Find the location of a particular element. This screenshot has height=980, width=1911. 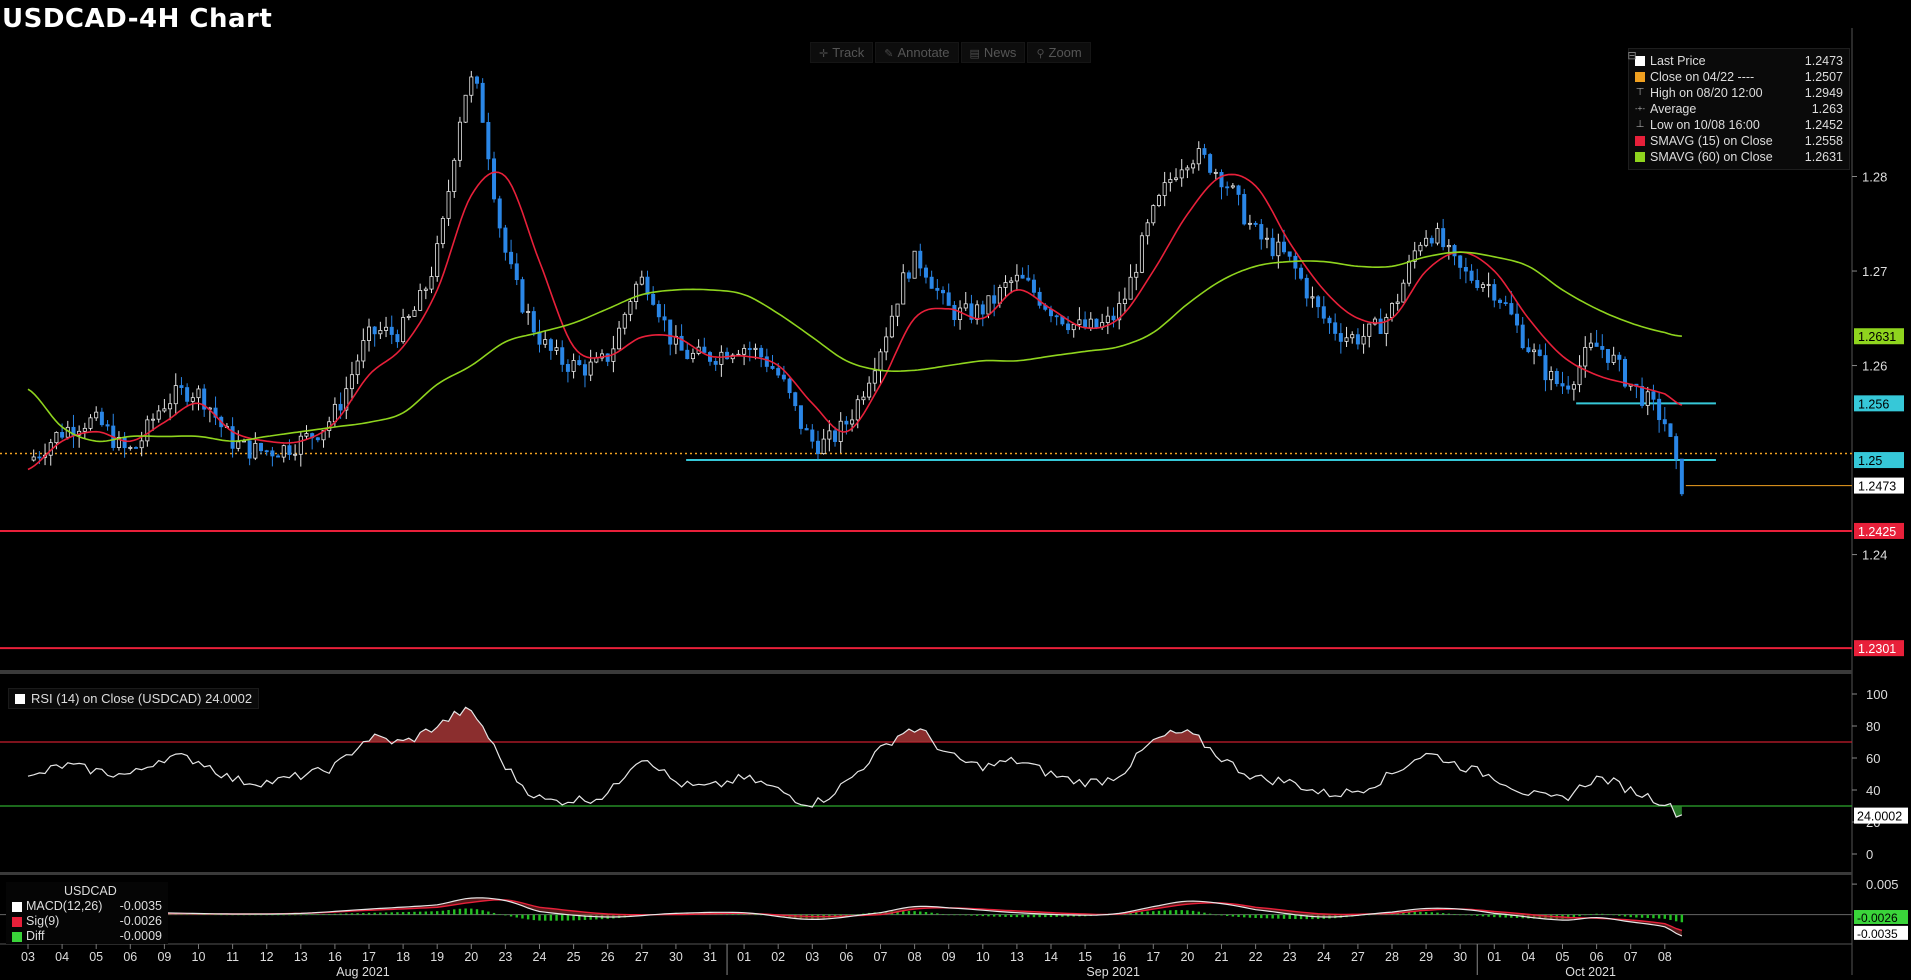

price-badge-text: 1.2631 is located at coordinates (1877, 337).